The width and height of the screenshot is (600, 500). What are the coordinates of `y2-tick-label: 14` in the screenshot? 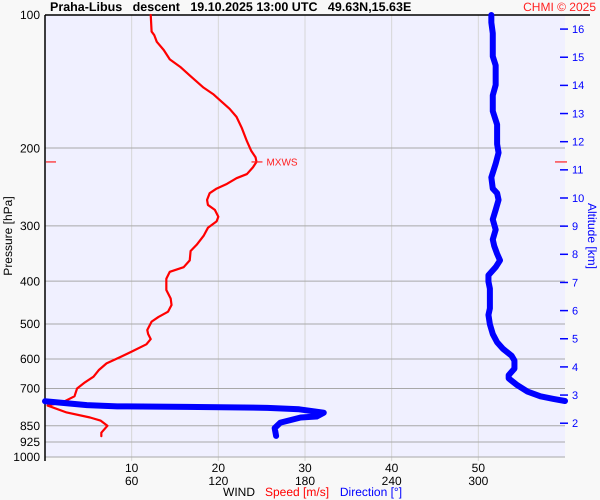 It's located at (578, 86).